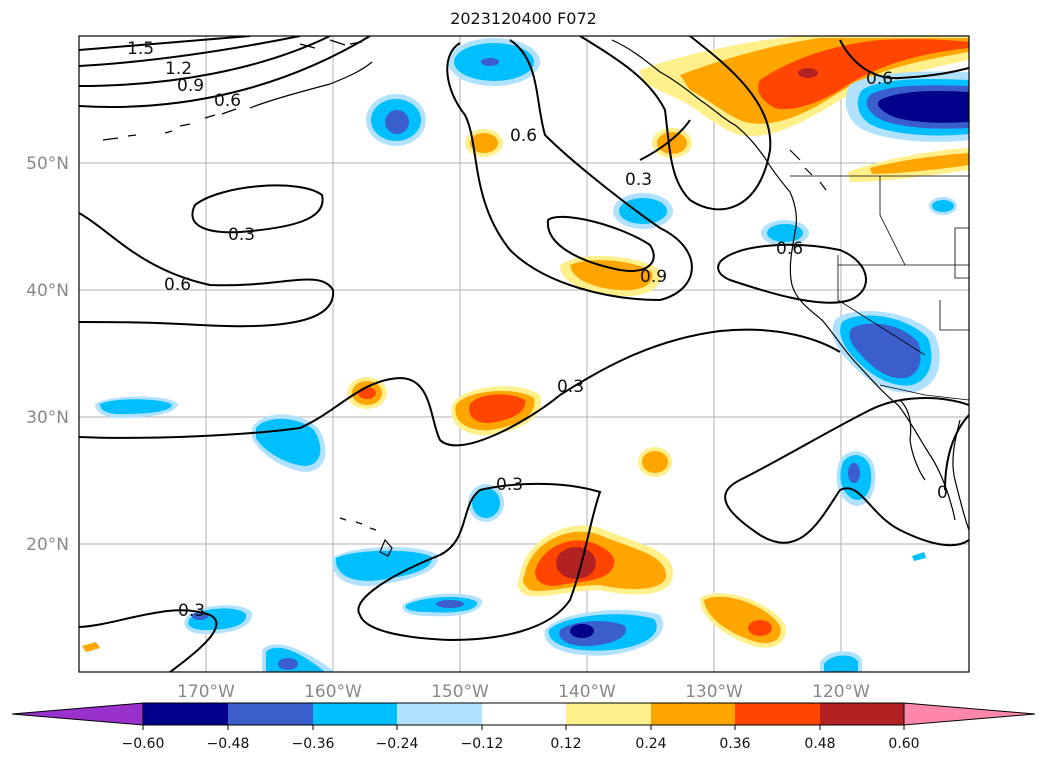 The image size is (1047, 765). What do you see at coordinates (734, 744) in the screenshot?
I see `colorbar-tick-label: 0.36` at bounding box center [734, 744].